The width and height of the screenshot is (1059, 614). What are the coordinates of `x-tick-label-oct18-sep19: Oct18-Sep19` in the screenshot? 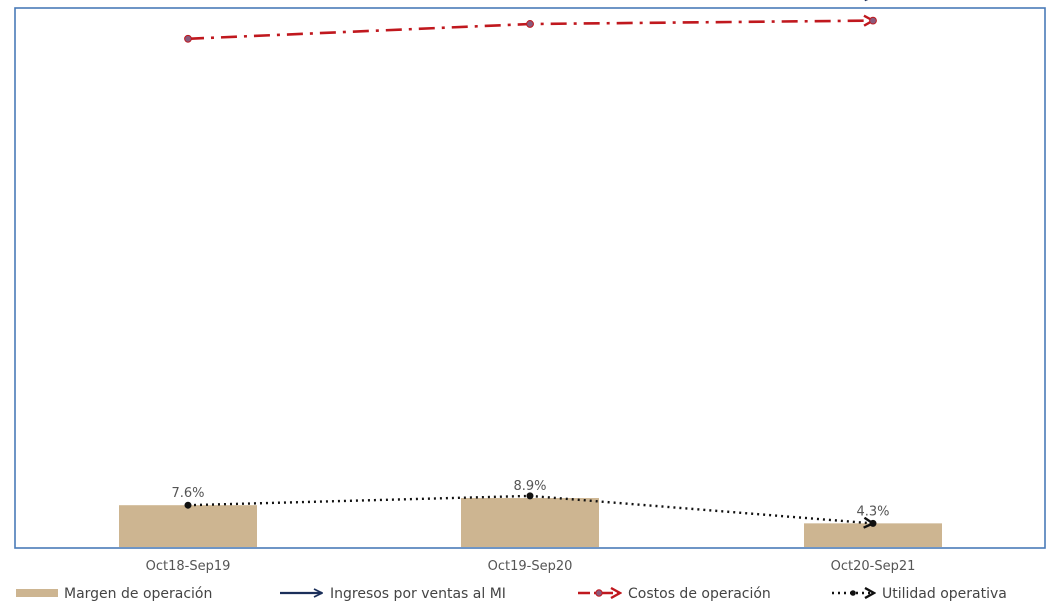 It's located at (188, 566).